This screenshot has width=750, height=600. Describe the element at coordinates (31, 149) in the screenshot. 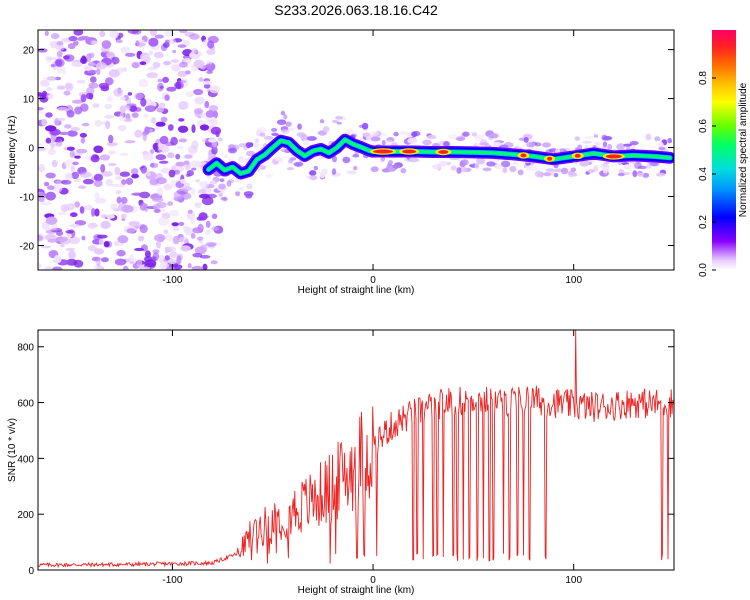

I see `y-tick-label: 0` at that location.